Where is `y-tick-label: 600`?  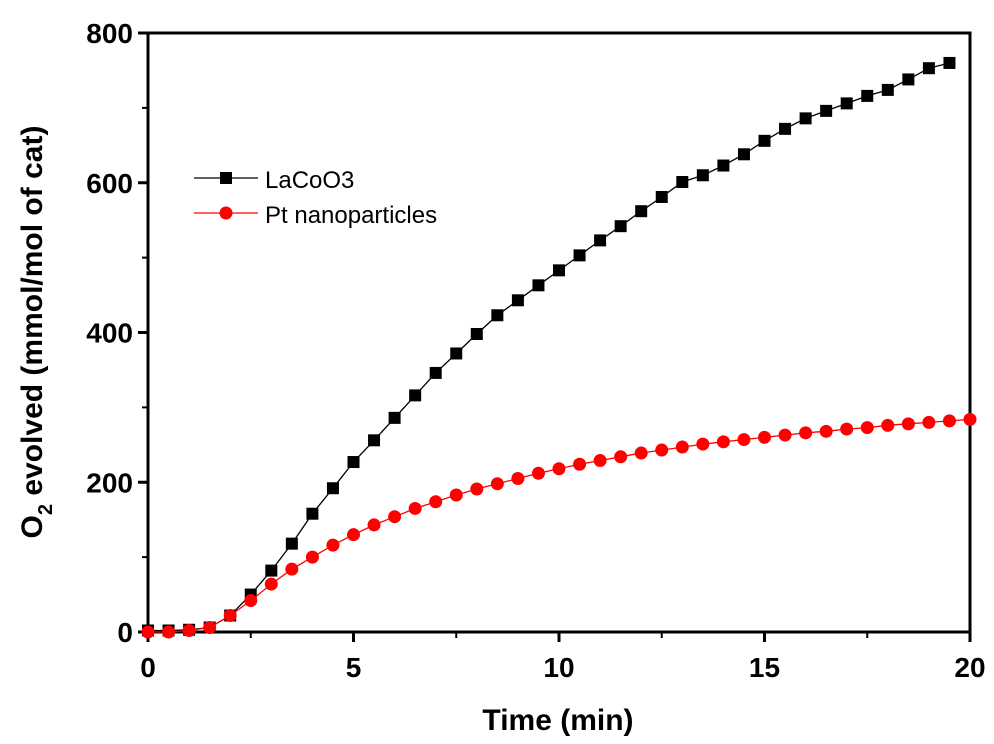 y-tick-label: 600 is located at coordinates (109, 183).